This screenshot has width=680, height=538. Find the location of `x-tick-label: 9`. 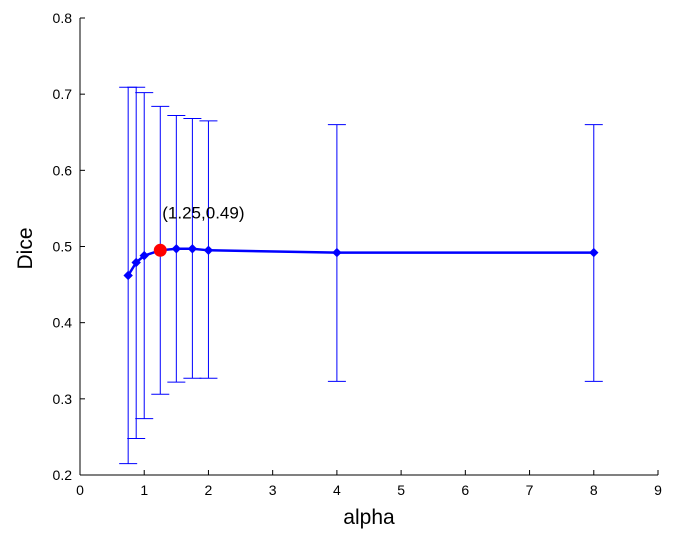

x-tick-label: 9 is located at coordinates (658, 490).